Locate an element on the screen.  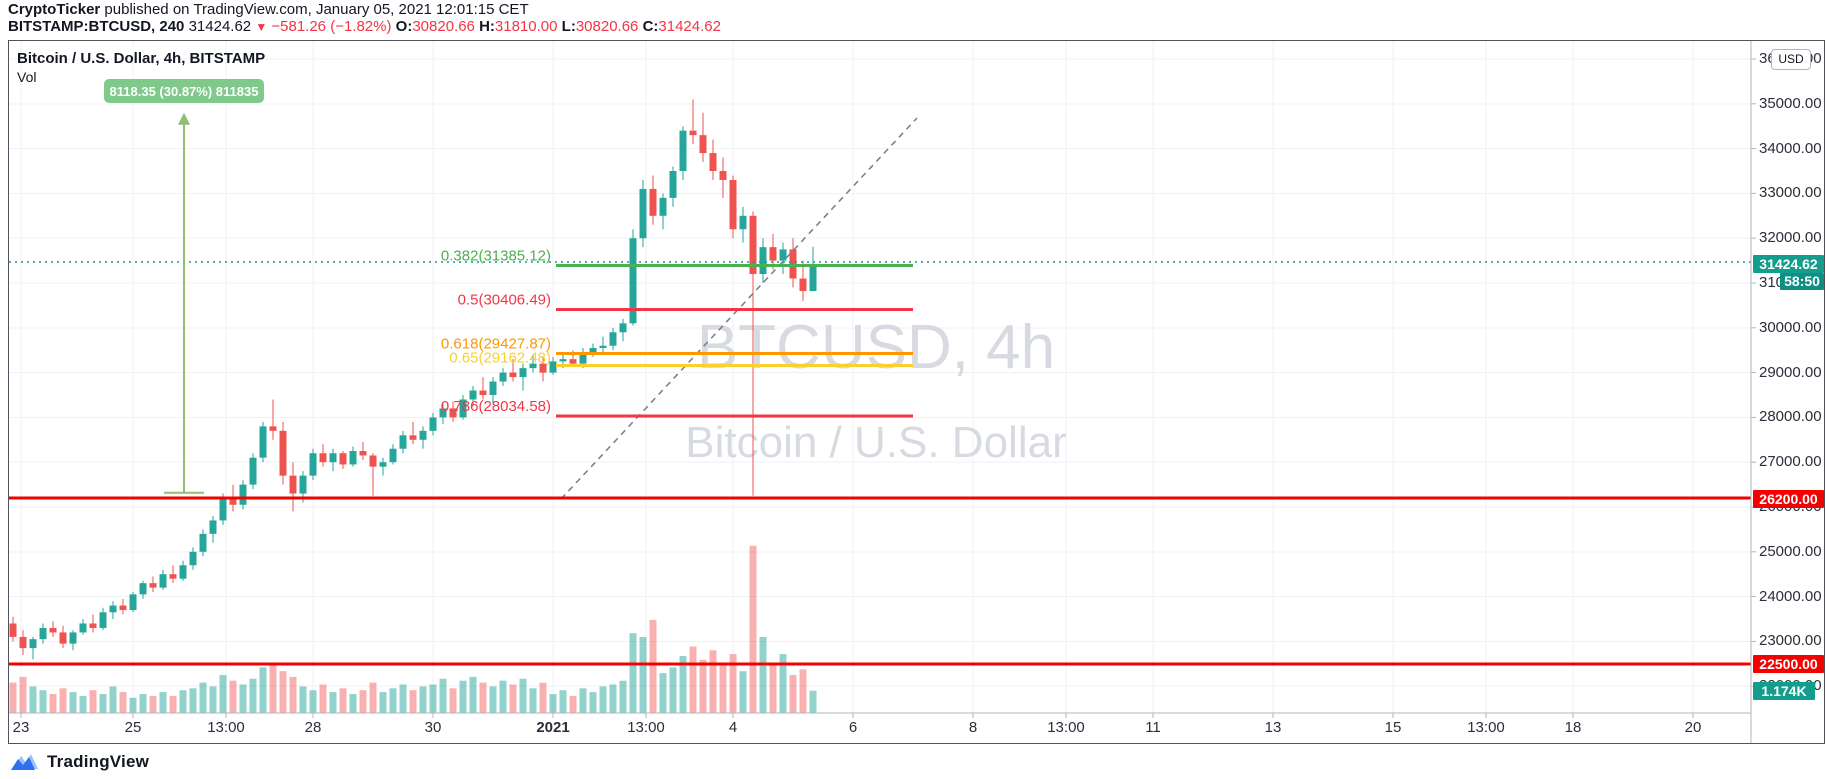
tradingview-brand: TradingView is located at coordinates (98, 761).